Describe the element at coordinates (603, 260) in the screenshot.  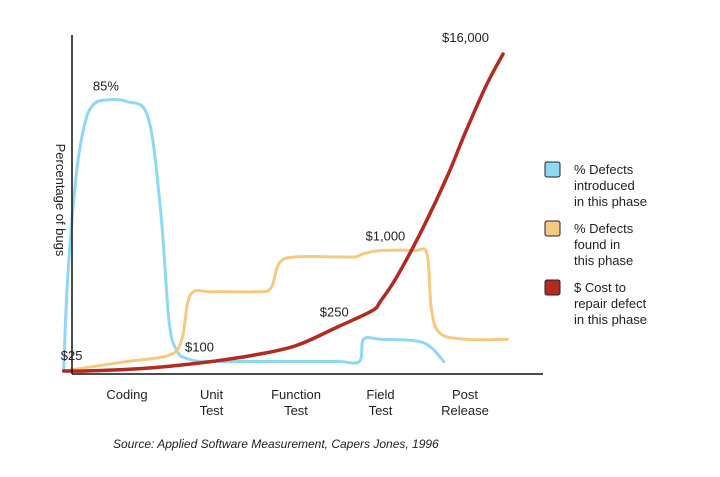
I see `legend-label-line: this phase` at that location.